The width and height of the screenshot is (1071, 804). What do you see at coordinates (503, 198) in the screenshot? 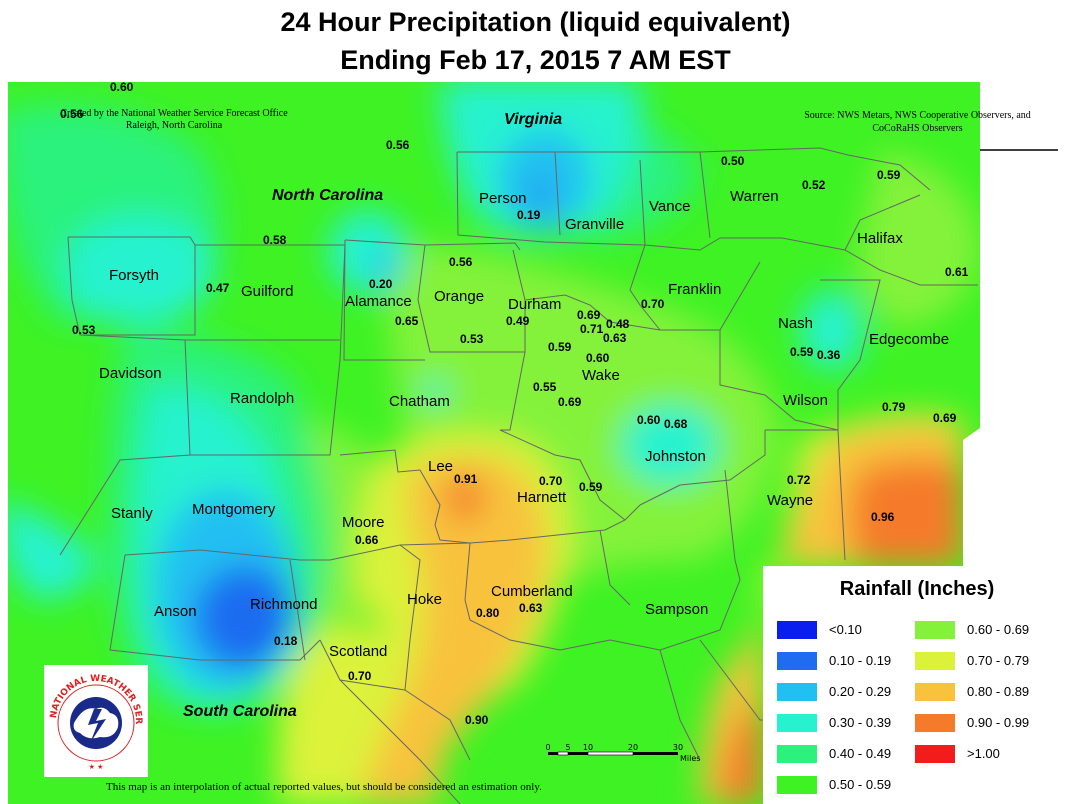
I see `county-label: Person` at bounding box center [503, 198].